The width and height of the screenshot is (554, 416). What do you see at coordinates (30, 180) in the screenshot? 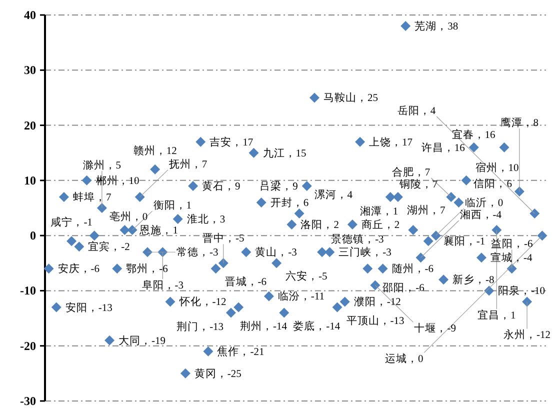
I see `y-tick-label: 10` at bounding box center [30, 180].